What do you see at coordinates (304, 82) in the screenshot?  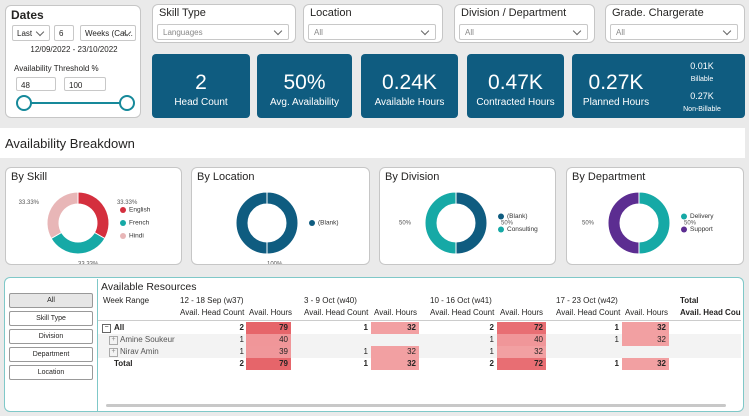 I see `kpi-value: 50%` at bounding box center [304, 82].